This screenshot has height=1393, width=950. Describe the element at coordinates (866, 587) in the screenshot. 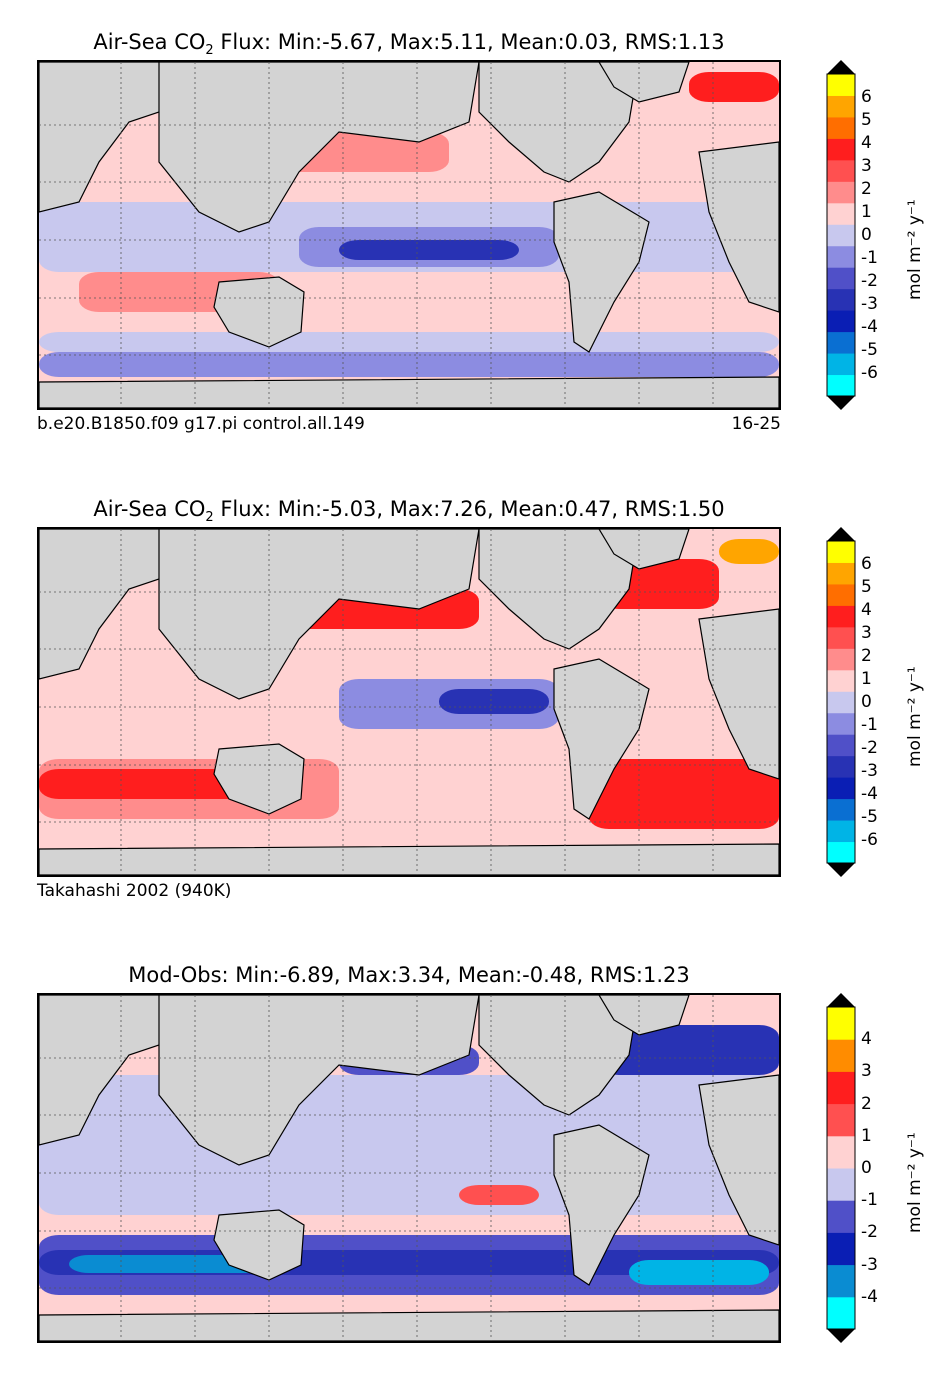

I see `colorbar-tick-label: 5` at that location.